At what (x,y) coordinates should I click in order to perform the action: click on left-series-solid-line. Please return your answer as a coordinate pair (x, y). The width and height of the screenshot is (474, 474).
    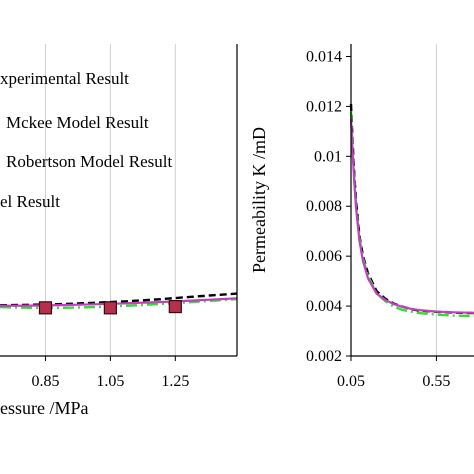
    Looking at the image, I should click on (119, 302).